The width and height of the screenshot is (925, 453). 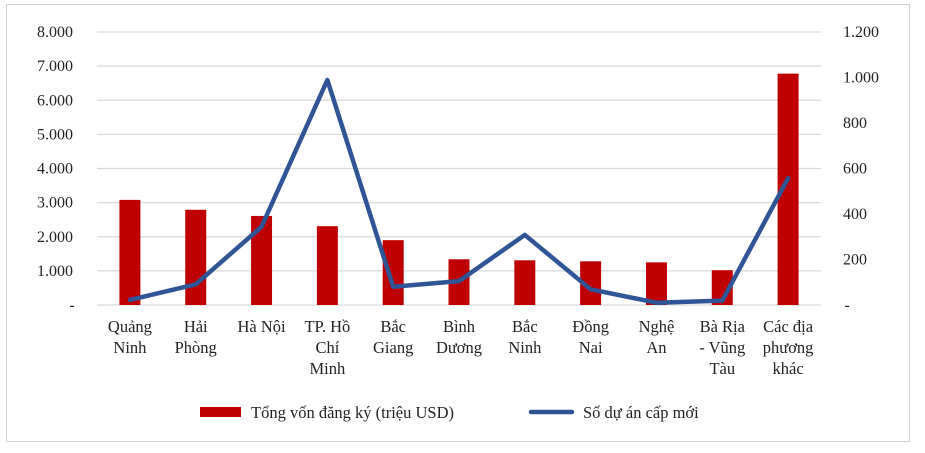 What do you see at coordinates (855, 214) in the screenshot?
I see `right-tick-label: 400` at bounding box center [855, 214].